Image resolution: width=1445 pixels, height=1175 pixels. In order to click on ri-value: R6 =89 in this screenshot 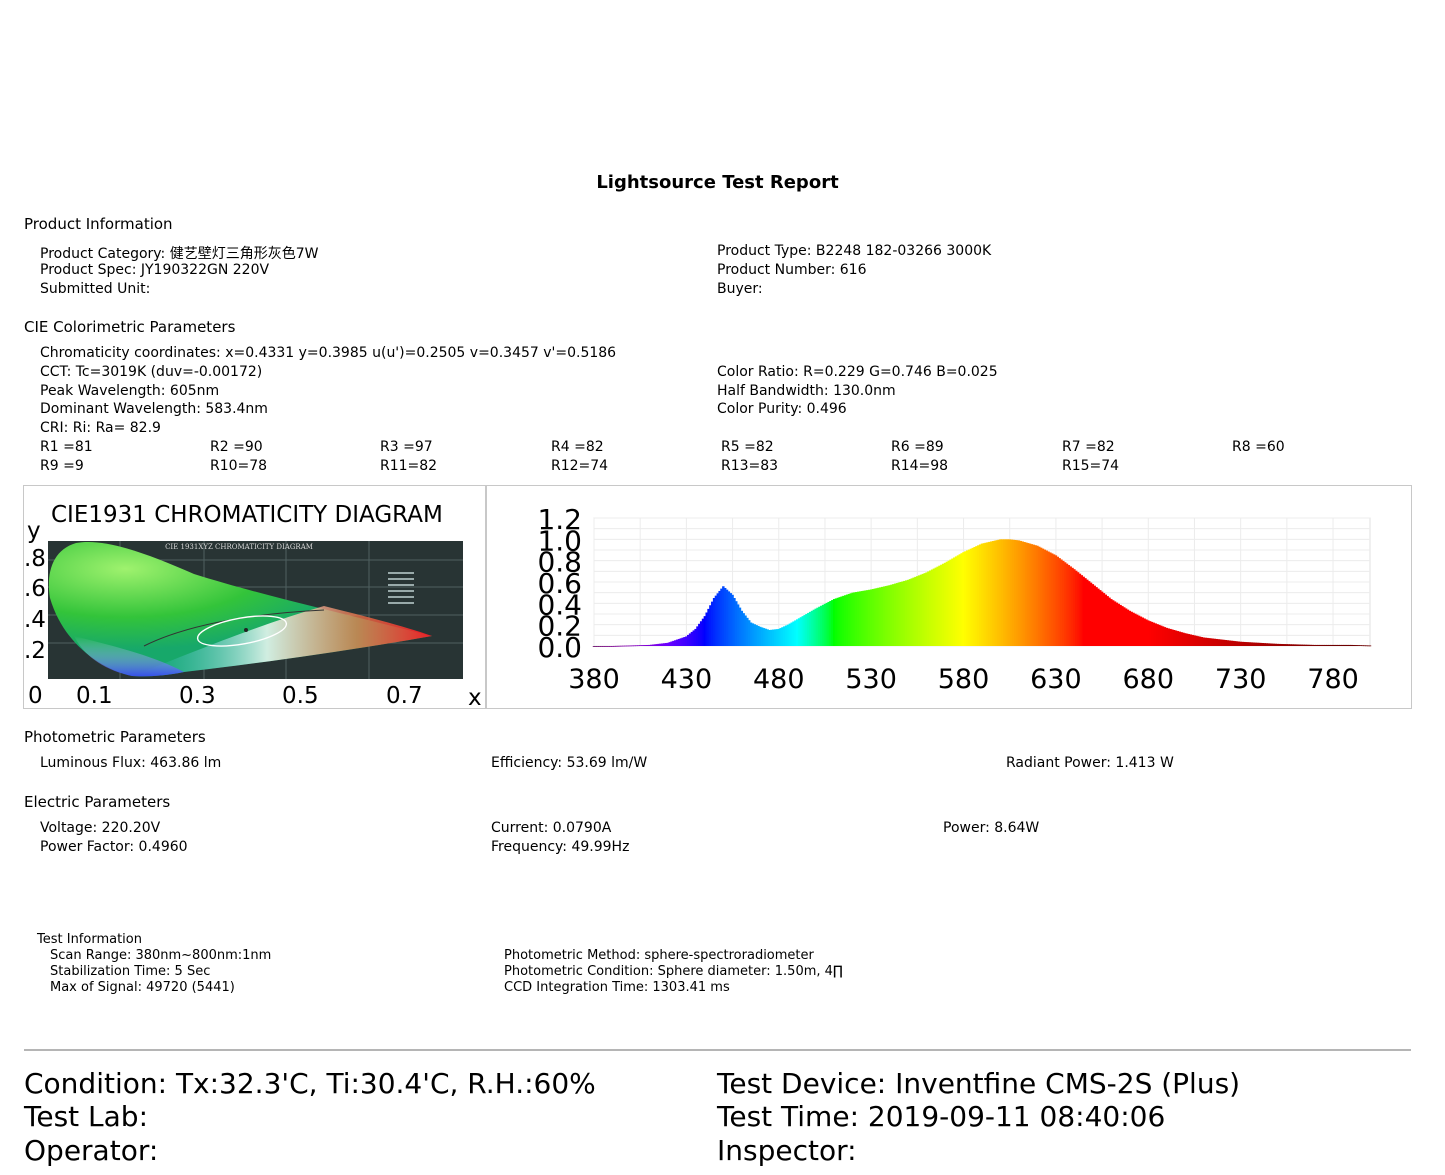, I will do `click(917, 447)`.